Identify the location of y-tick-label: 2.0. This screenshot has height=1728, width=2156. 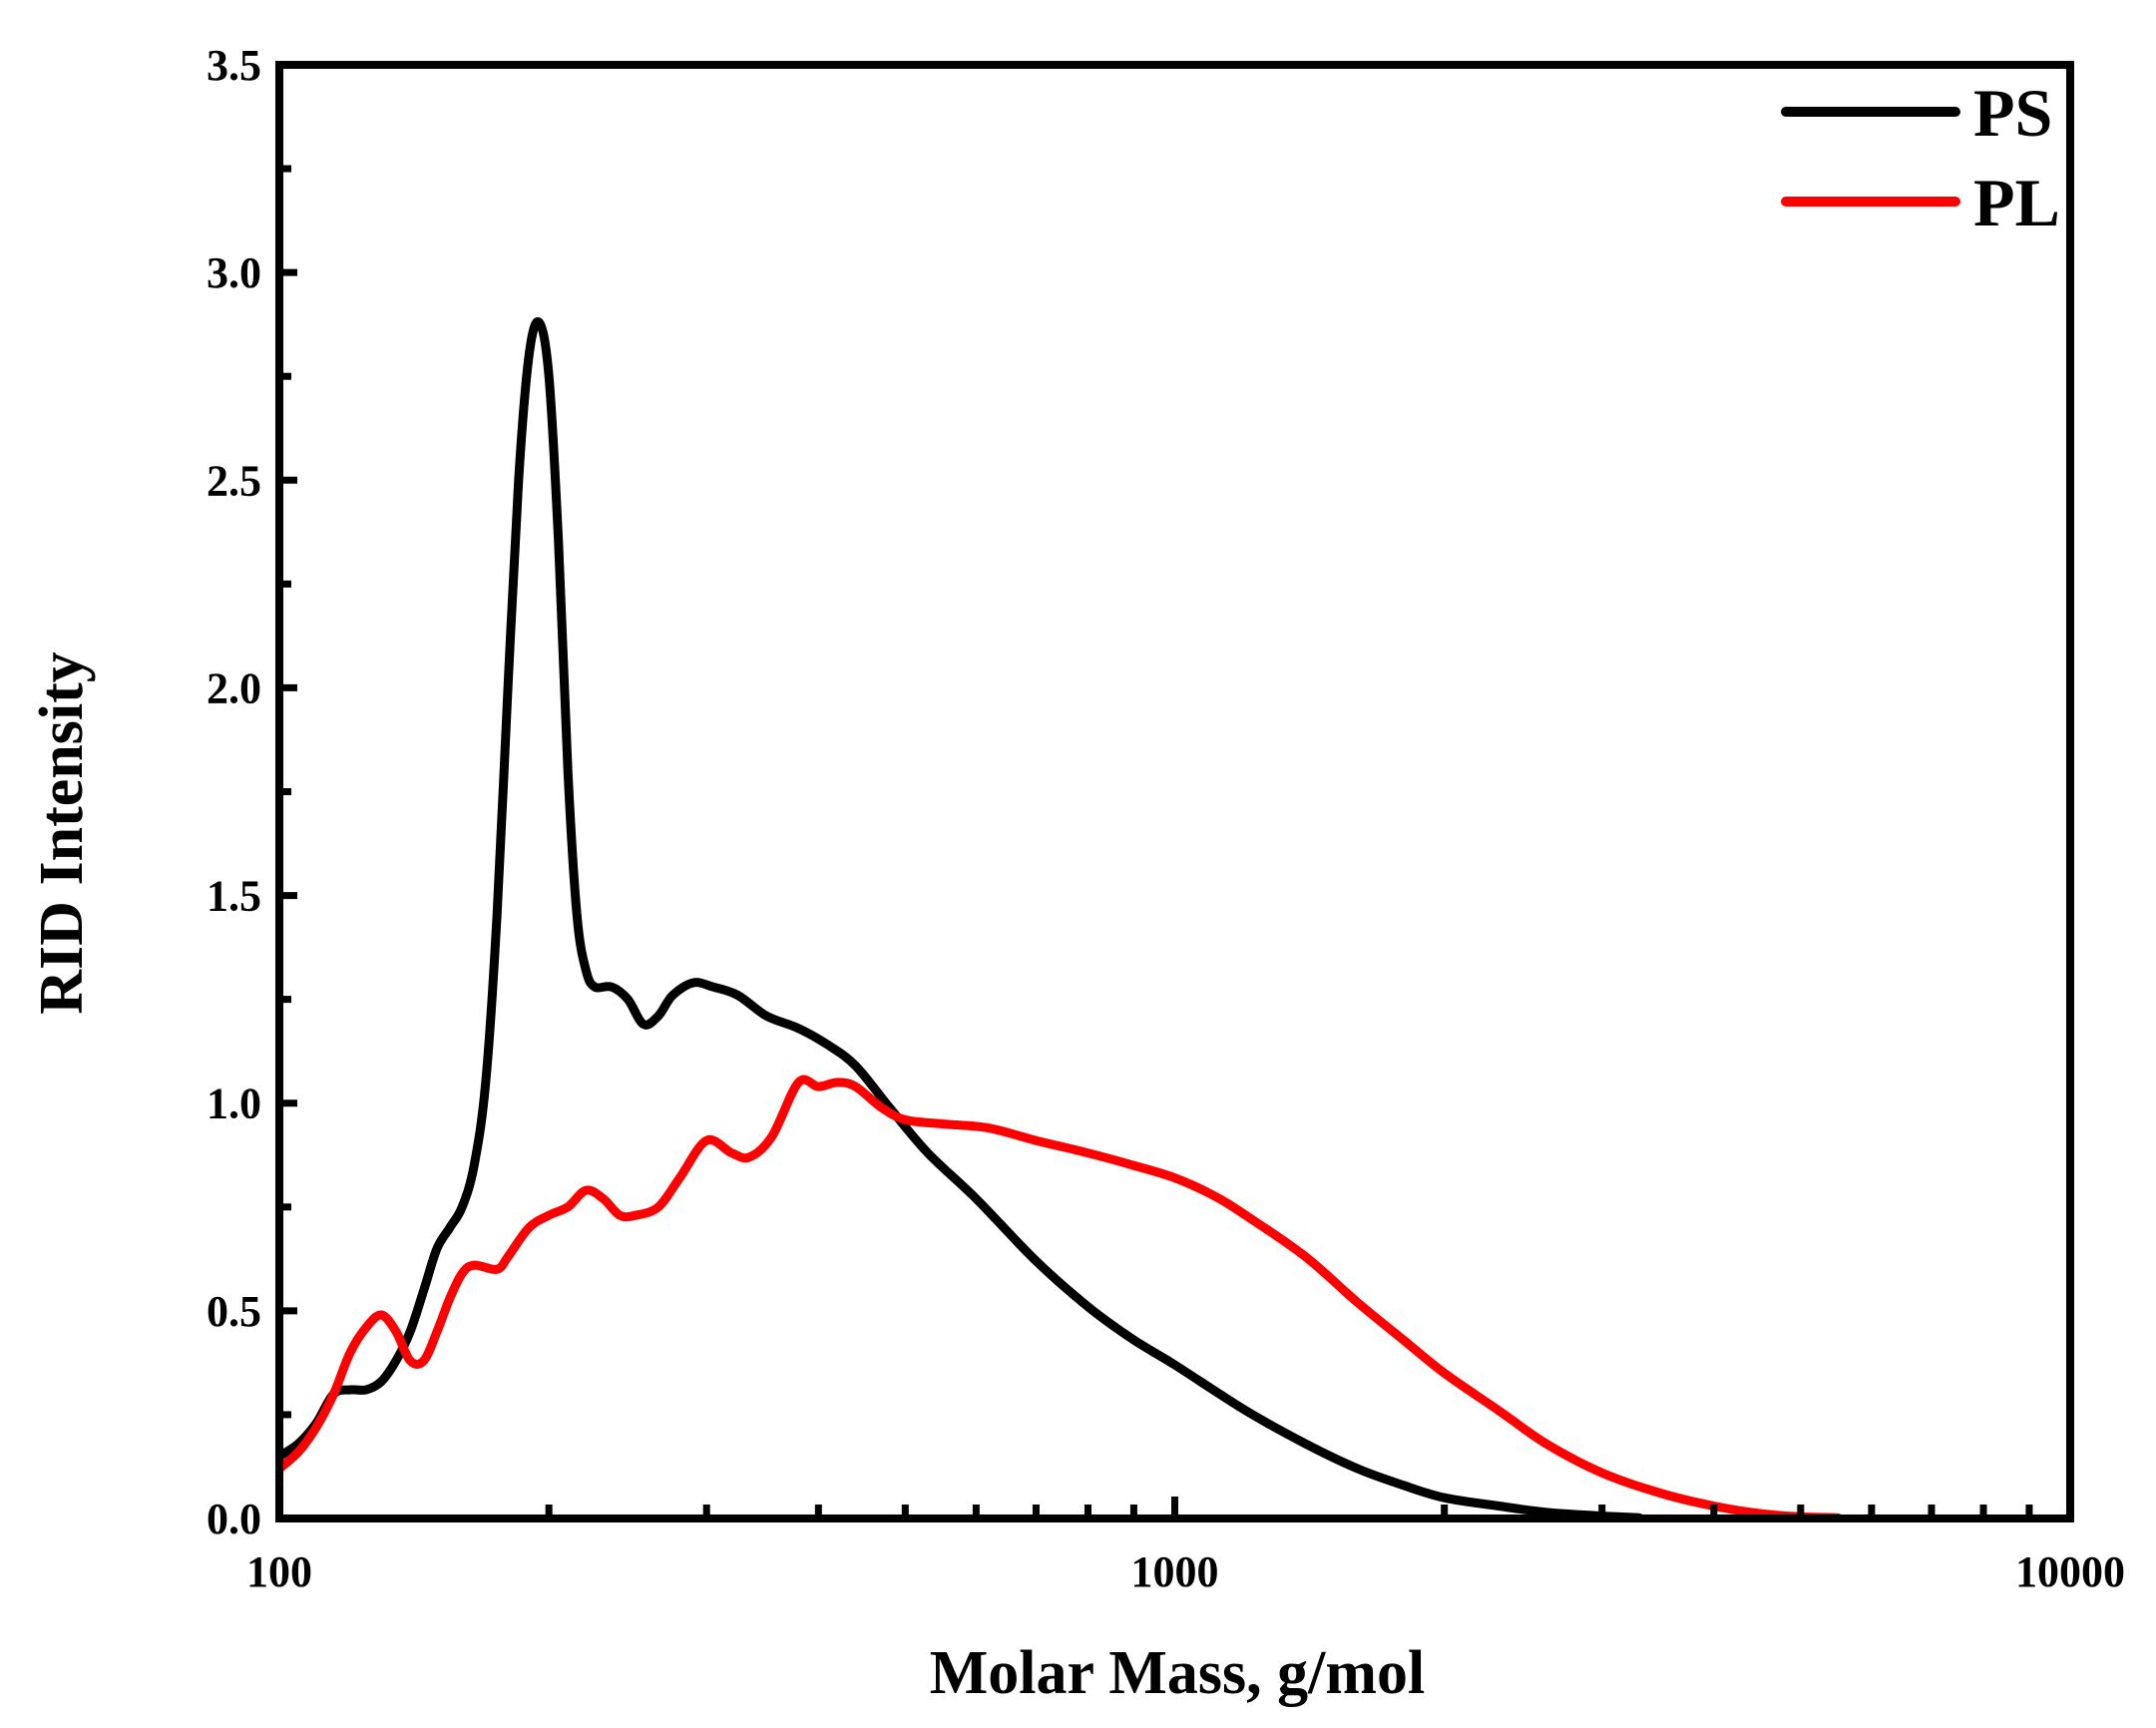
(234, 687).